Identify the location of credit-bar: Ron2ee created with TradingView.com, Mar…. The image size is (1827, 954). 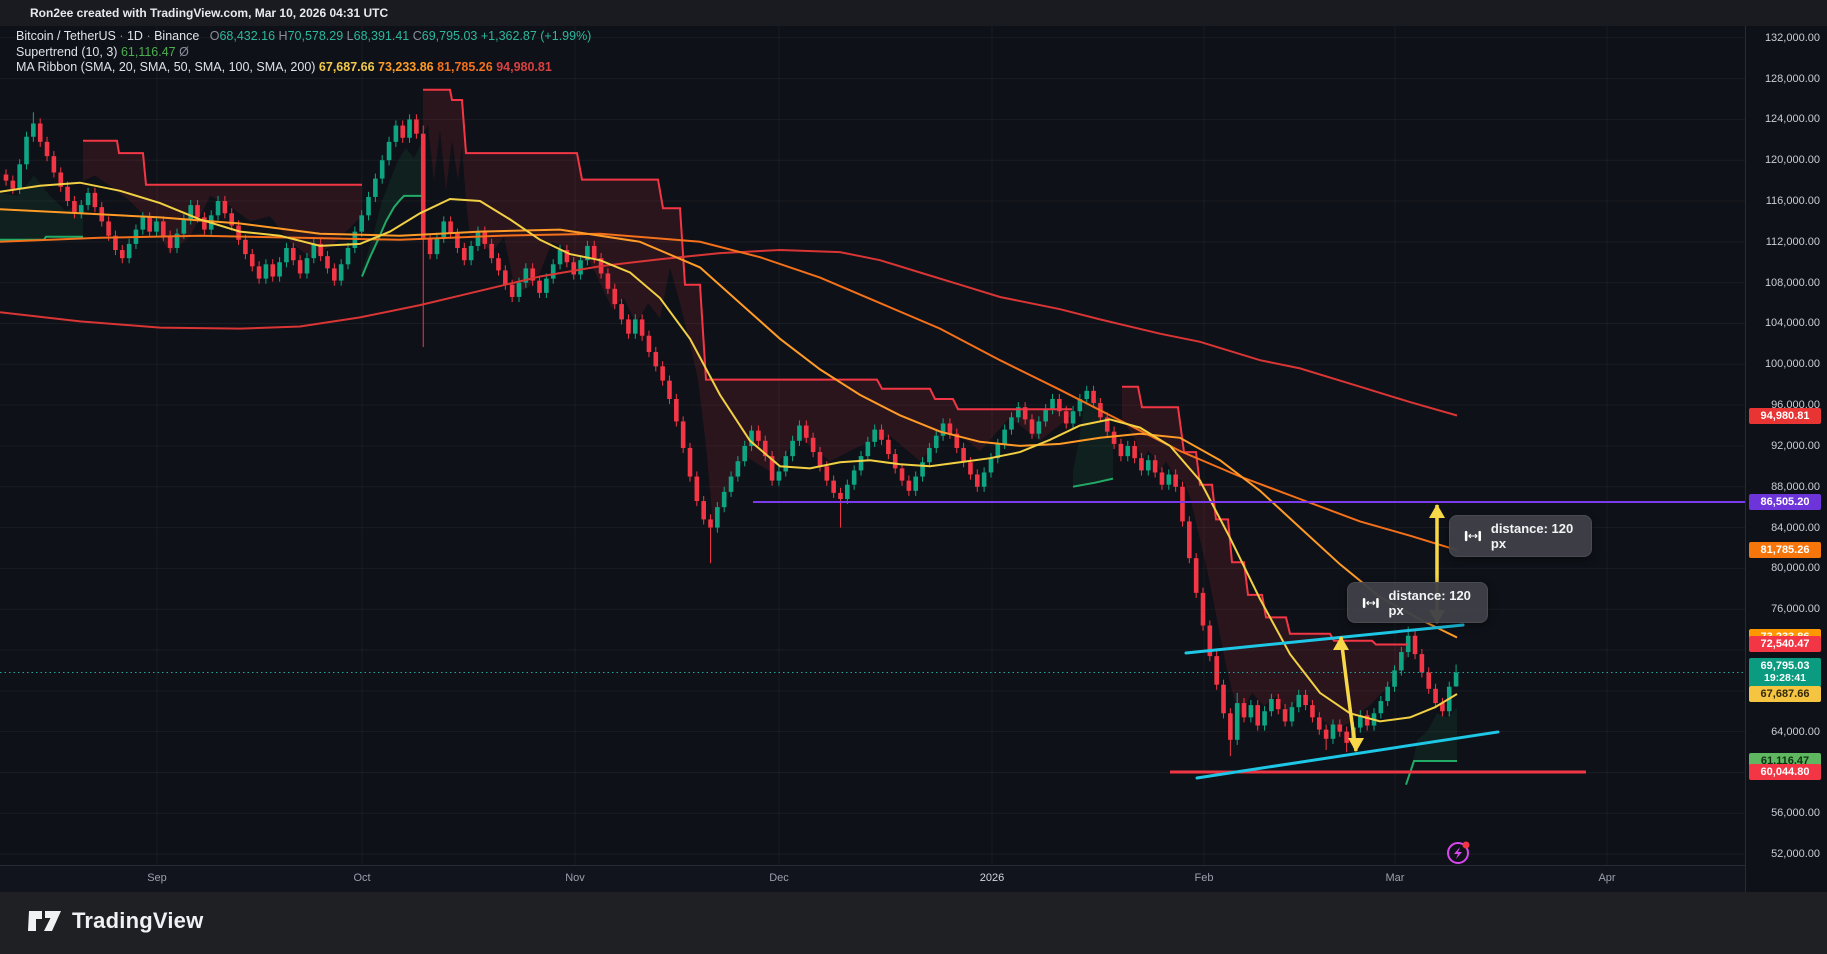
(913, 13).